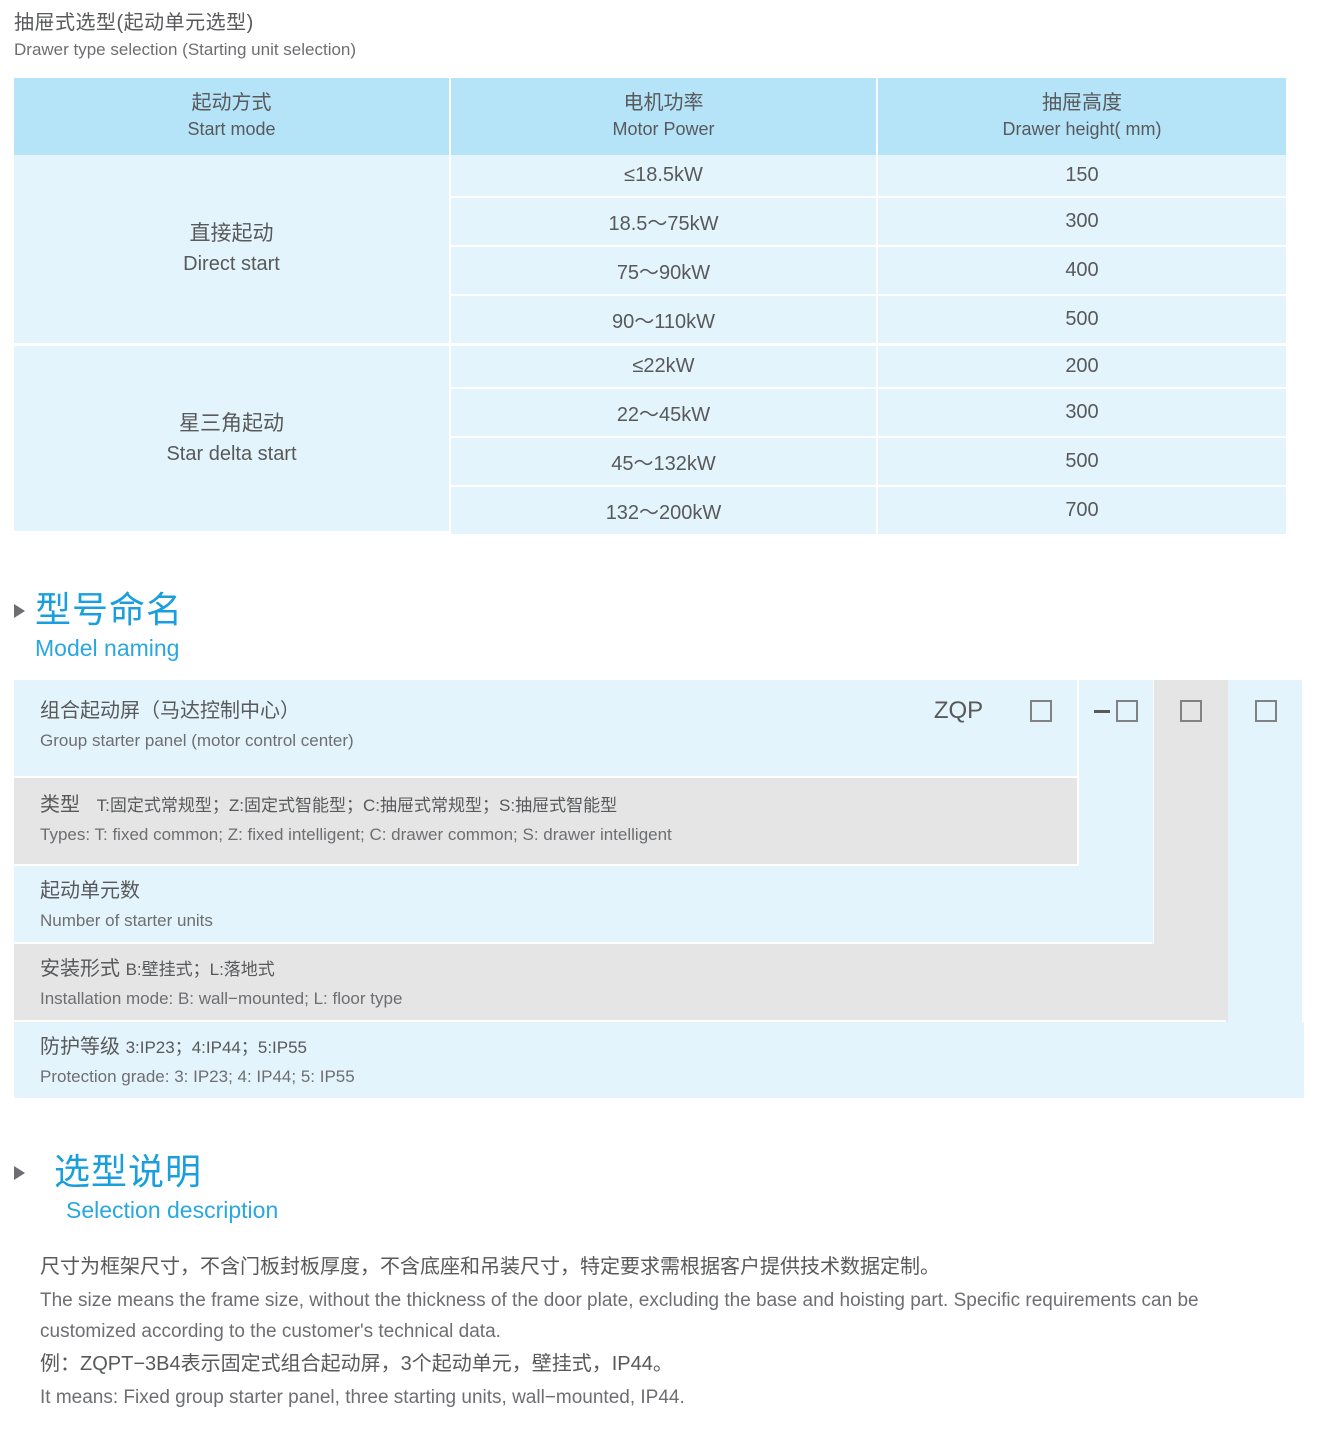 This screenshot has height=1436, width=1322. Describe the element at coordinates (664, 462) in the screenshot. I see `motor-power-cell: 45～132kW` at that location.